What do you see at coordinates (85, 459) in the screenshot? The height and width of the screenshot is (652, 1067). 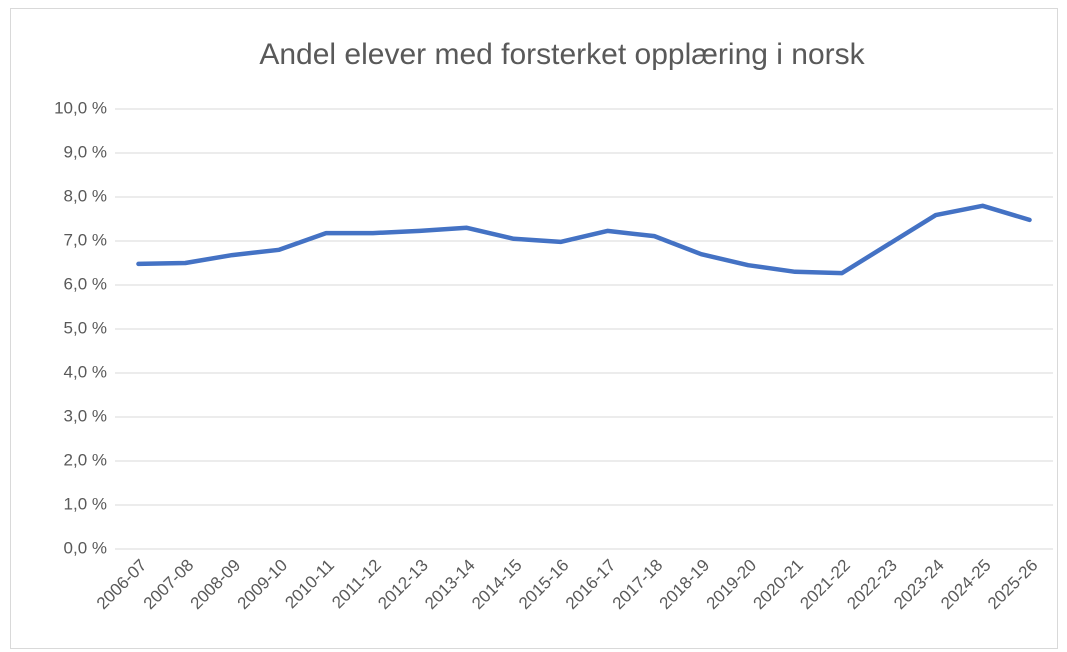 I see `y-tick-label: 2,0 %` at bounding box center [85, 459].